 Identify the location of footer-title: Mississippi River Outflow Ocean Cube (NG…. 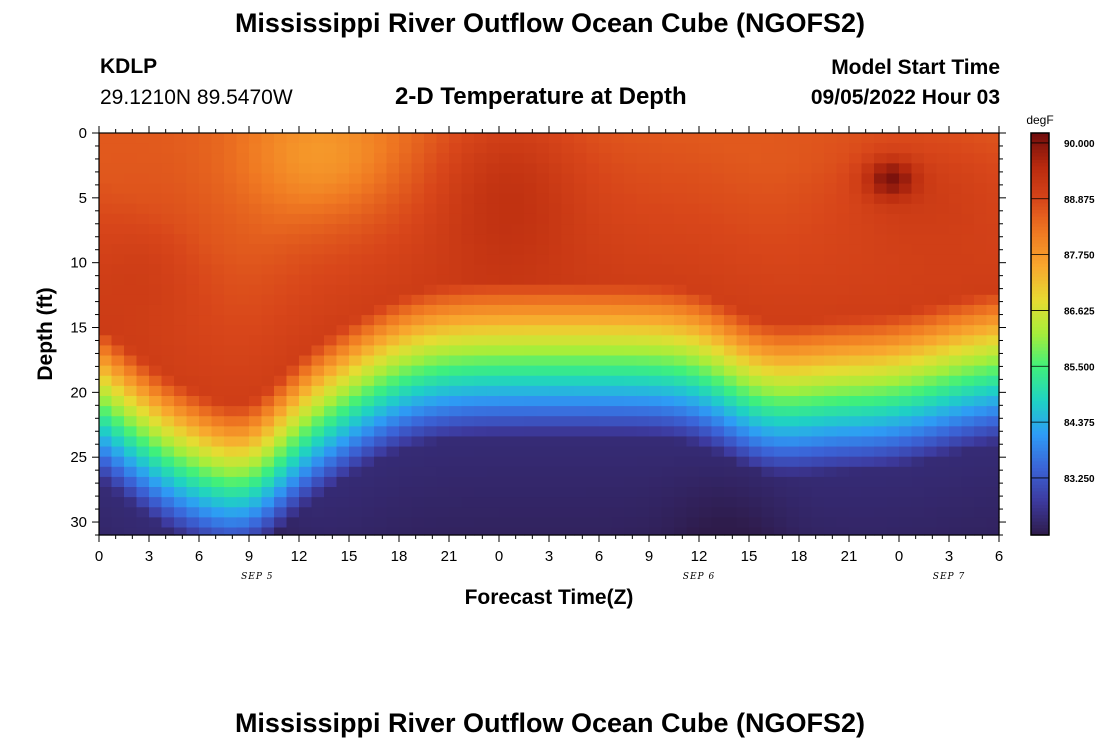
(550, 723).